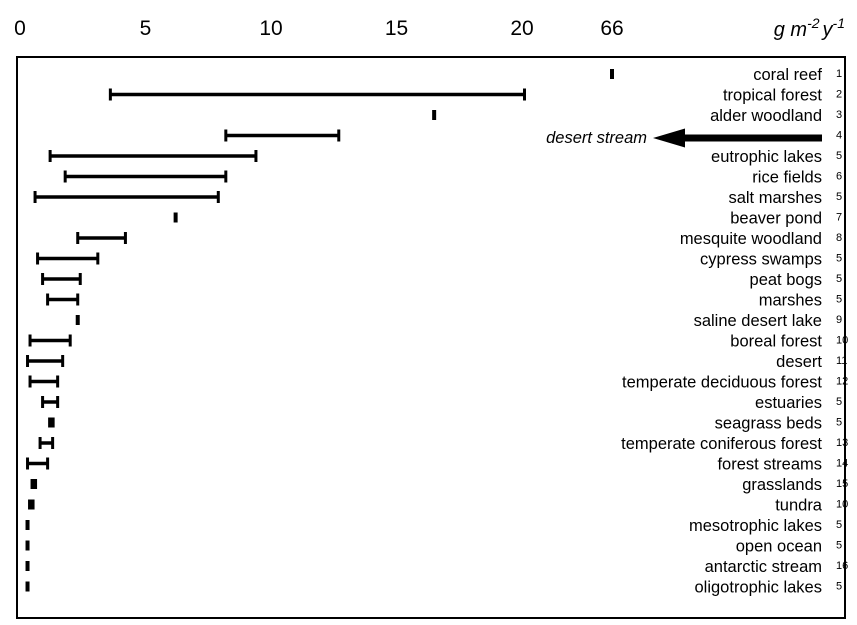 The height and width of the screenshot is (625, 857). What do you see at coordinates (766, 157) in the screenshot?
I see `category-label: eutrophic lakes` at bounding box center [766, 157].